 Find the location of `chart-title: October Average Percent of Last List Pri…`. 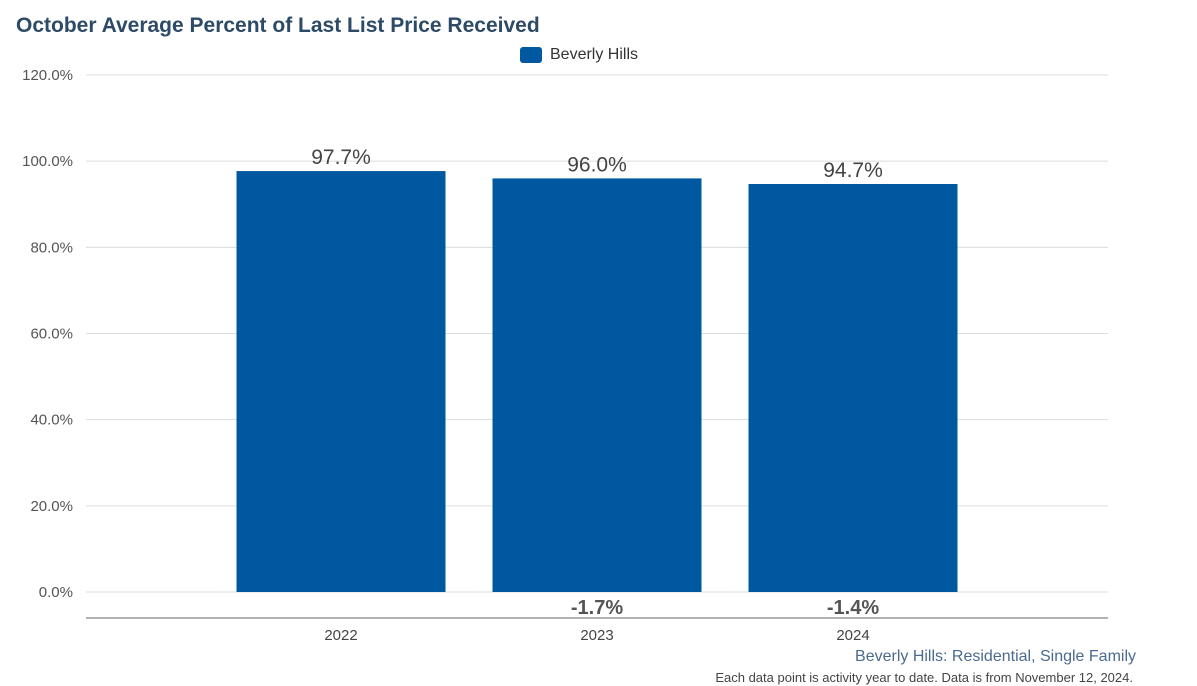

chart-title: October Average Percent of Last List Pri… is located at coordinates (278, 25).